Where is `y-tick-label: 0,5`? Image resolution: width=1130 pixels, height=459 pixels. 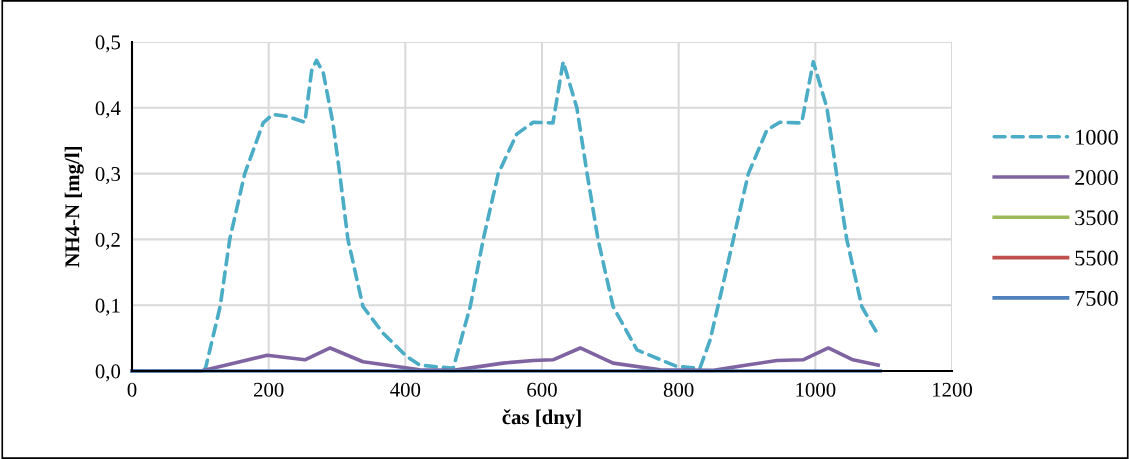 y-tick-label: 0,5 is located at coordinates (108, 44).